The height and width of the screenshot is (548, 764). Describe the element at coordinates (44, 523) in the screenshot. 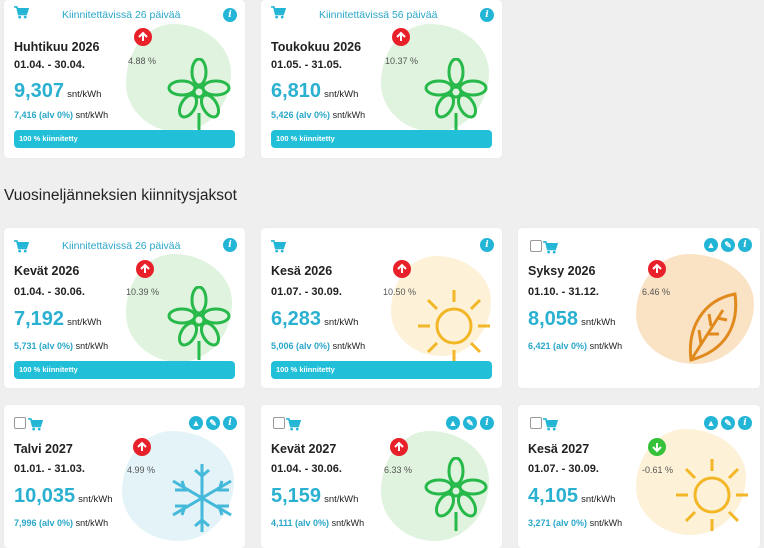

I see `price-alv0: 7,996 (alv 0%)` at that location.